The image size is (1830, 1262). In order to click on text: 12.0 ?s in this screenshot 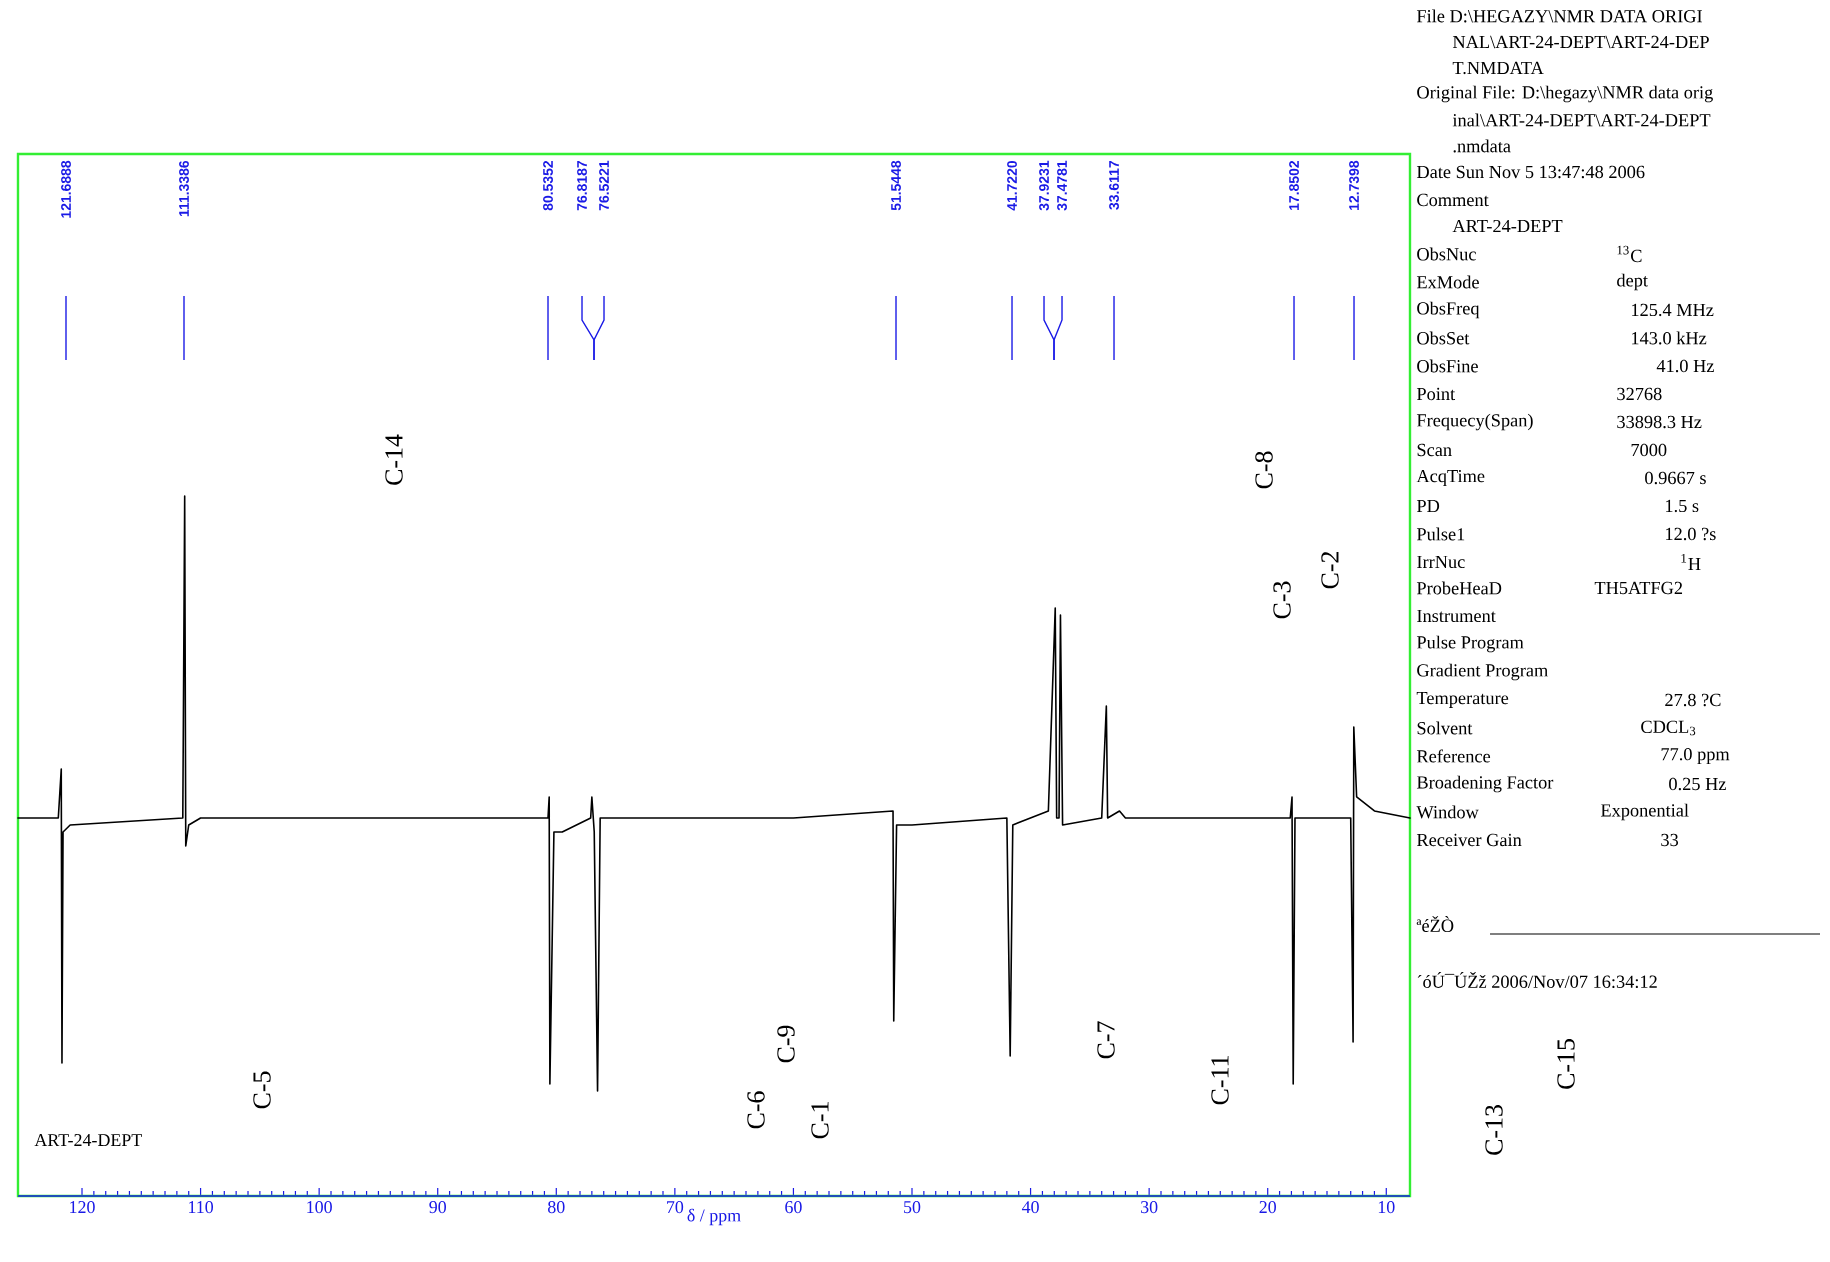, I will do `click(1691, 534)`.